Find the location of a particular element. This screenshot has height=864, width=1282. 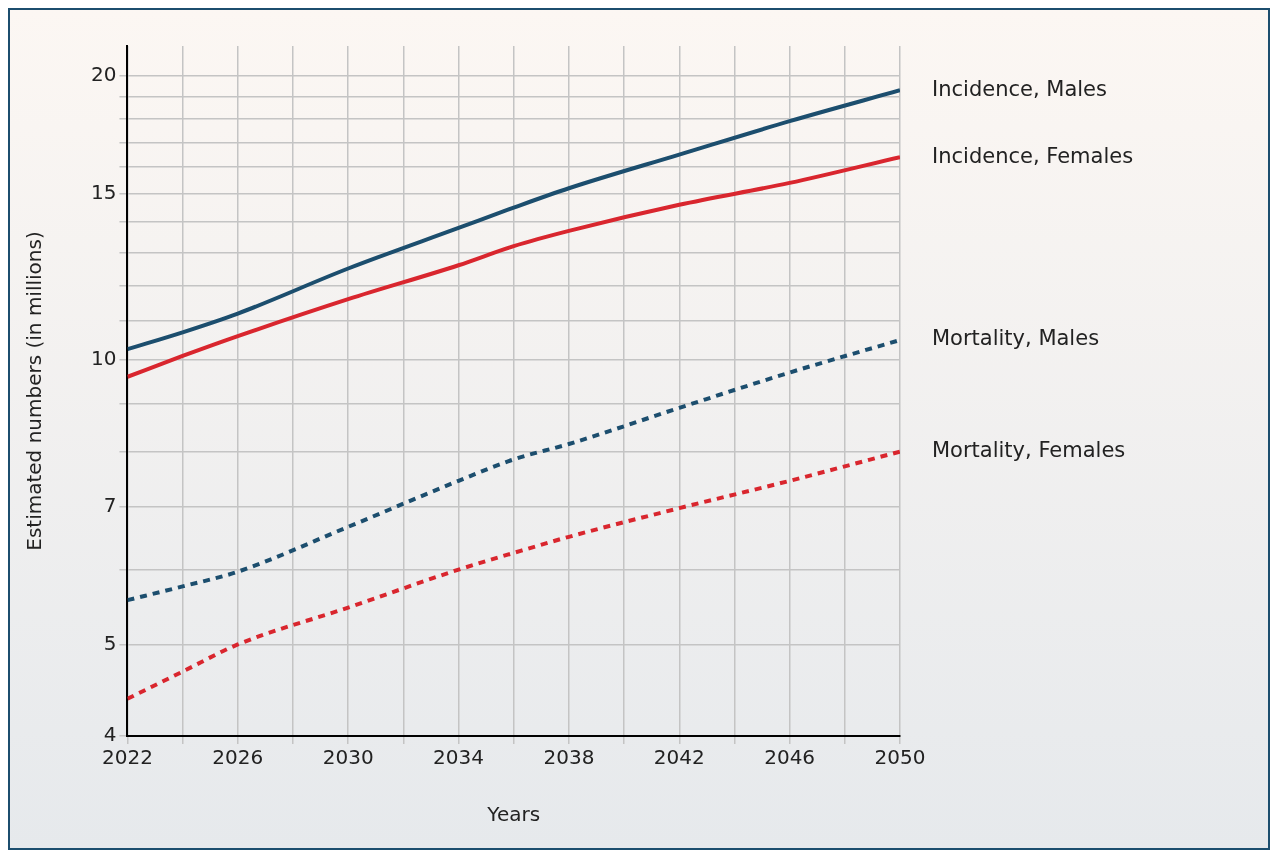

series-label: Mortality, Males is located at coordinates (1016, 338).